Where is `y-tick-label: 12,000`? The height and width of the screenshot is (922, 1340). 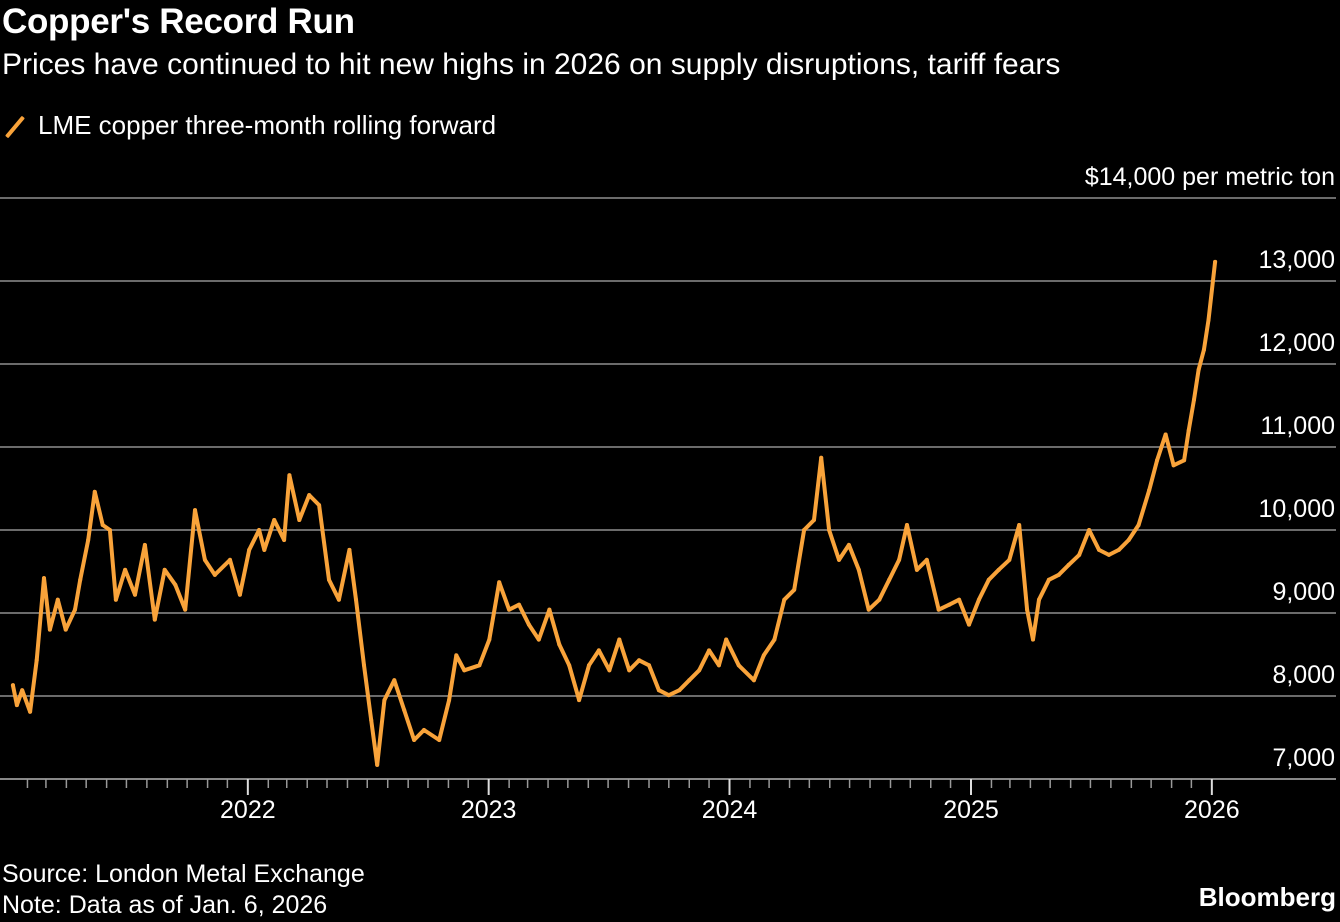 y-tick-label: 12,000 is located at coordinates (1297, 343).